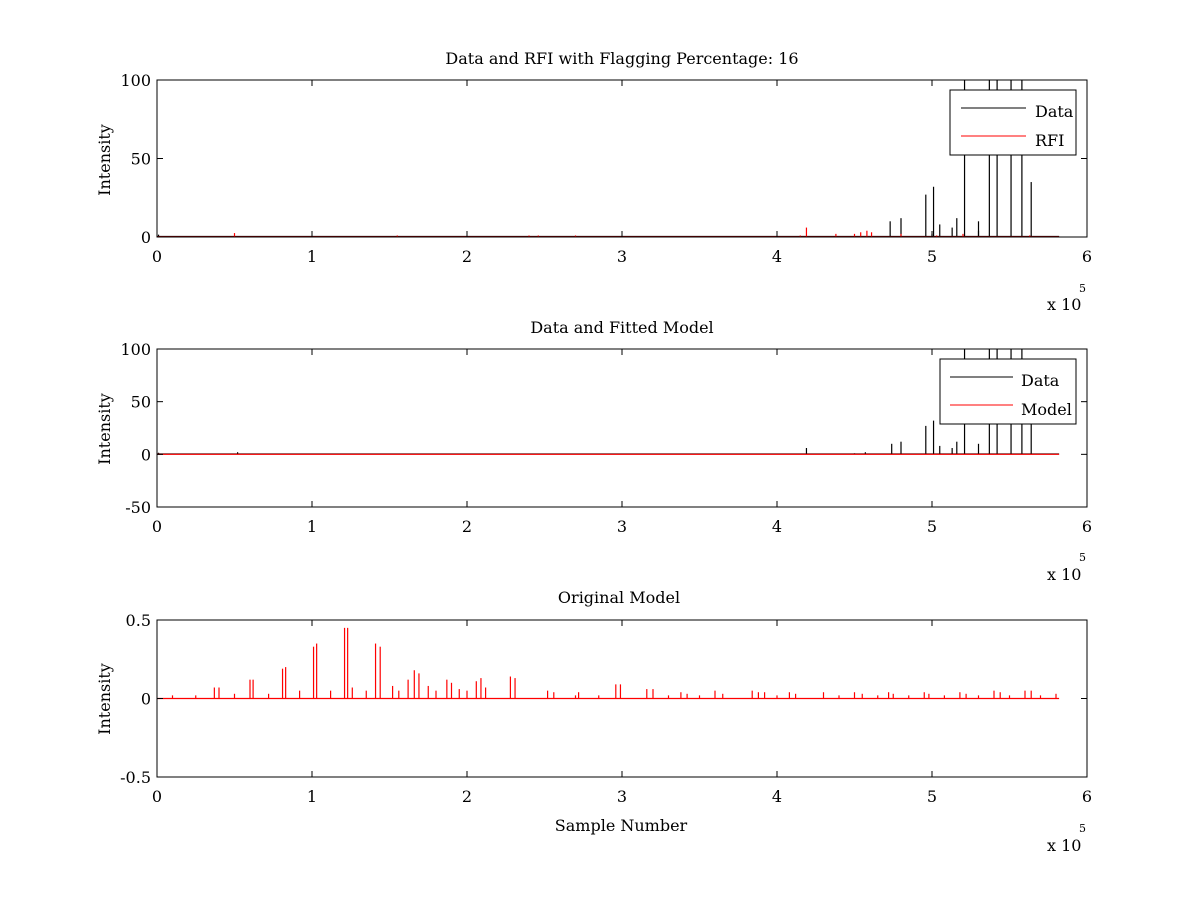 Image resolution: width=1200 pixels, height=900 pixels. I want to click on legend: Data RFI, so click(1013, 122).